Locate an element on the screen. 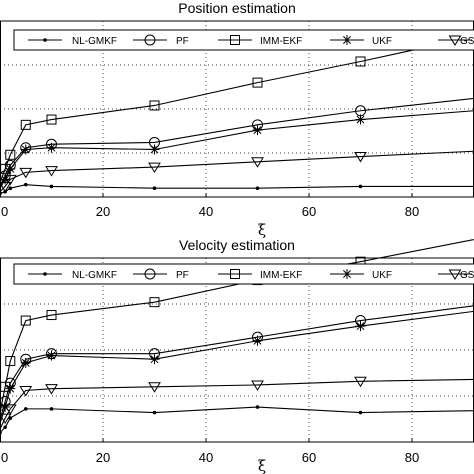 This screenshot has height=474, width=474. legend-marker-pf is located at coordinates (150, 274).